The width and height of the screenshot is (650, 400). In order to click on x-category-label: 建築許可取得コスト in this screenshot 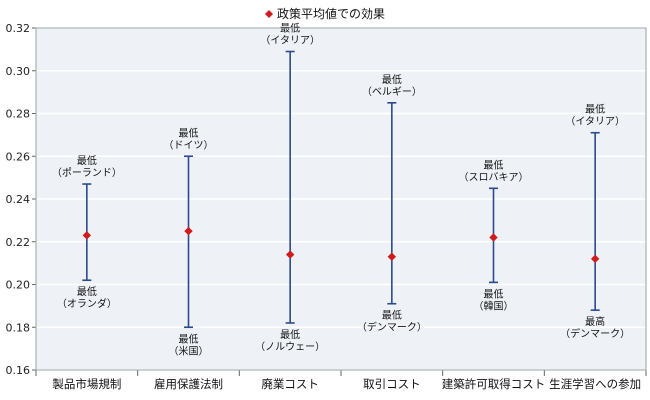, I will do `click(494, 384)`.